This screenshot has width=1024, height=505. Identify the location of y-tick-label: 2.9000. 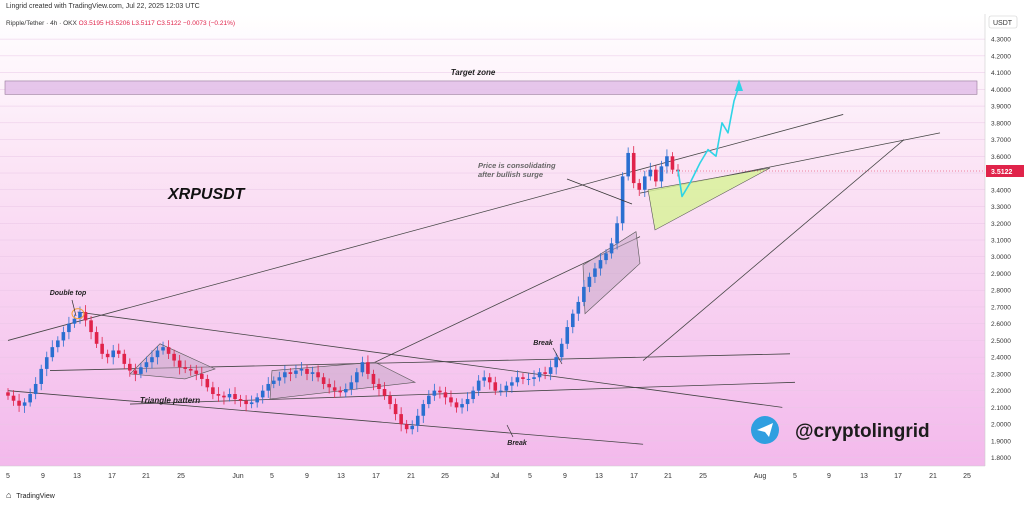
(1001, 274).